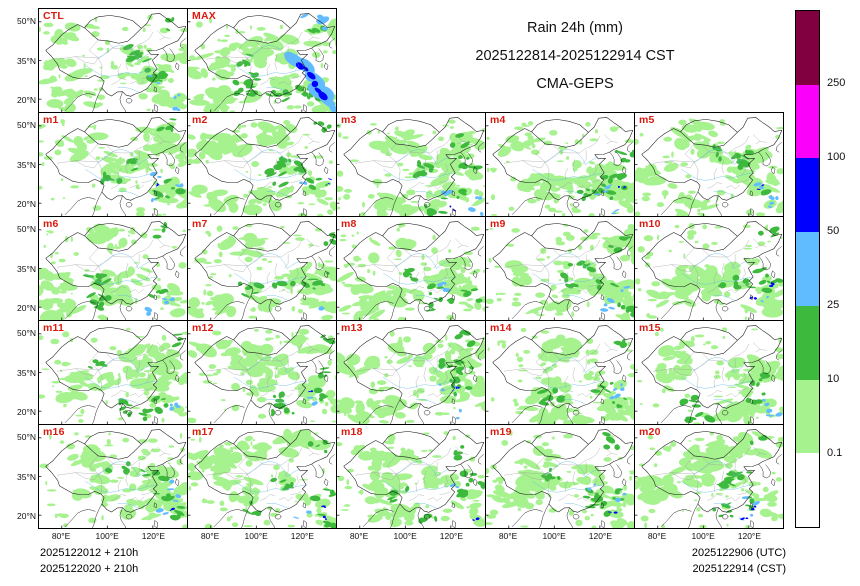 This screenshot has width=860, height=586. I want to click on panel-label: m19, so click(501, 432).